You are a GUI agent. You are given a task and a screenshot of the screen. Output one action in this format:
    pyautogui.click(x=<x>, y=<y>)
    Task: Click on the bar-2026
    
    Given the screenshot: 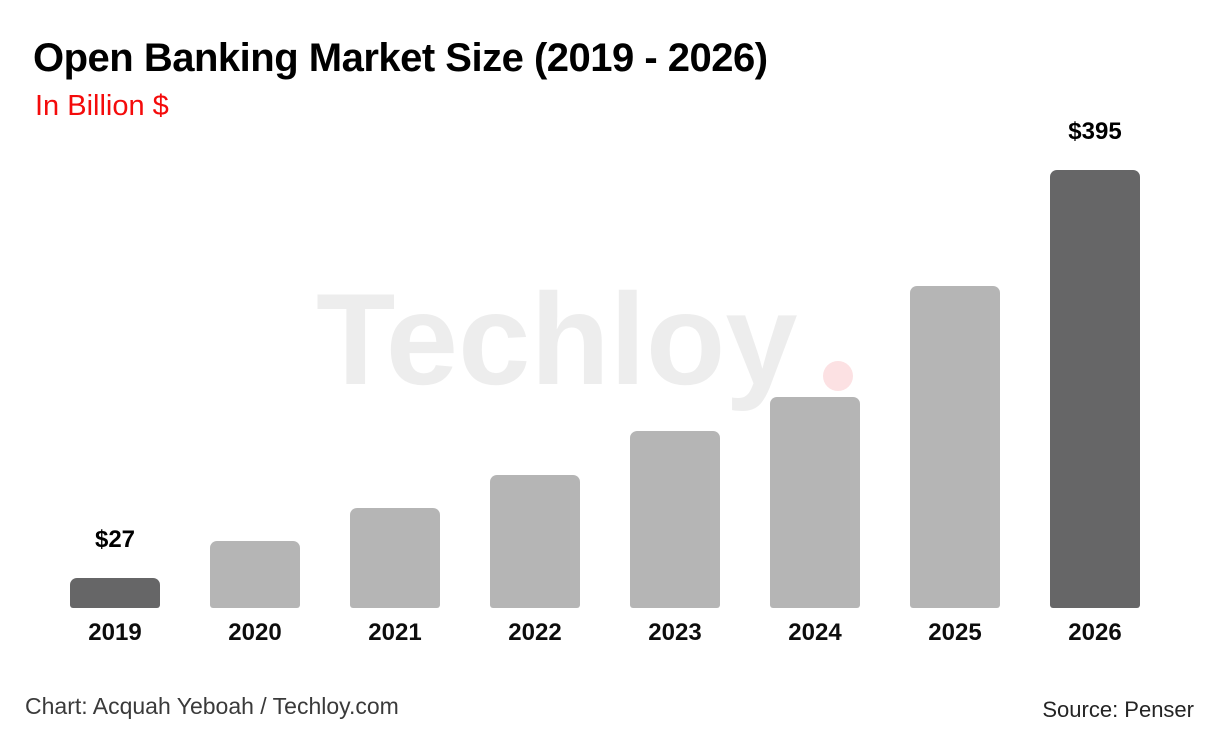 What is the action you would take?
    pyautogui.click(x=1095, y=389)
    